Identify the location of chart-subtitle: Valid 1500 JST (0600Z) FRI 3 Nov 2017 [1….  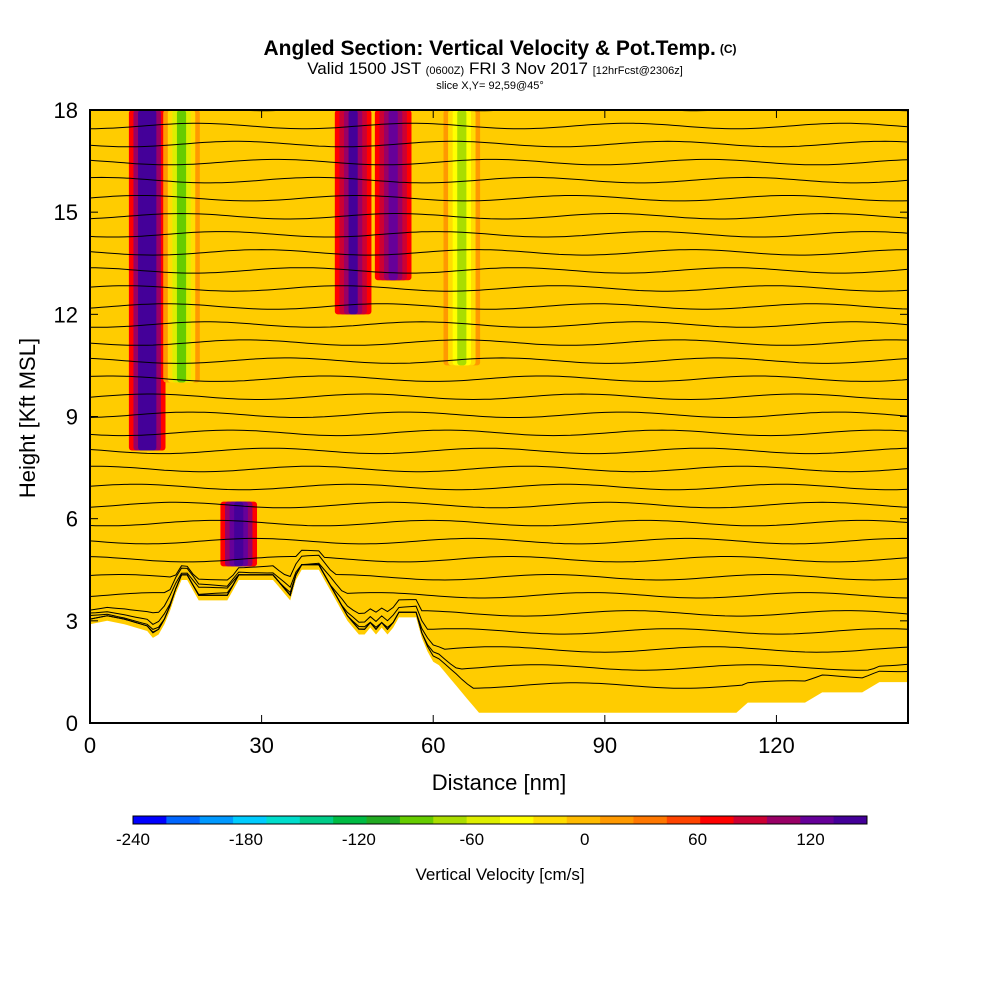
(500, 70).